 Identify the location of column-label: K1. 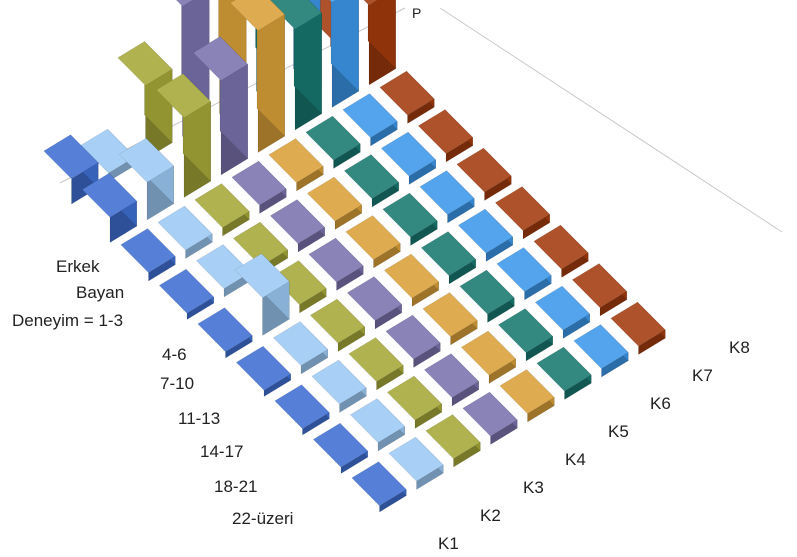
(448, 543).